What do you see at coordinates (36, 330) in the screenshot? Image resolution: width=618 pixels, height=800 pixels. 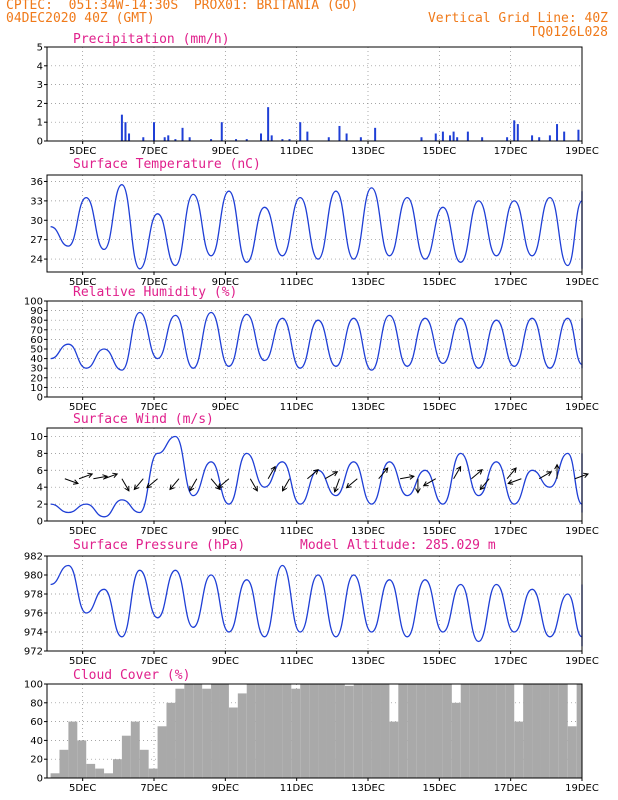 I see `y-tick-label: 70` at bounding box center [36, 330].